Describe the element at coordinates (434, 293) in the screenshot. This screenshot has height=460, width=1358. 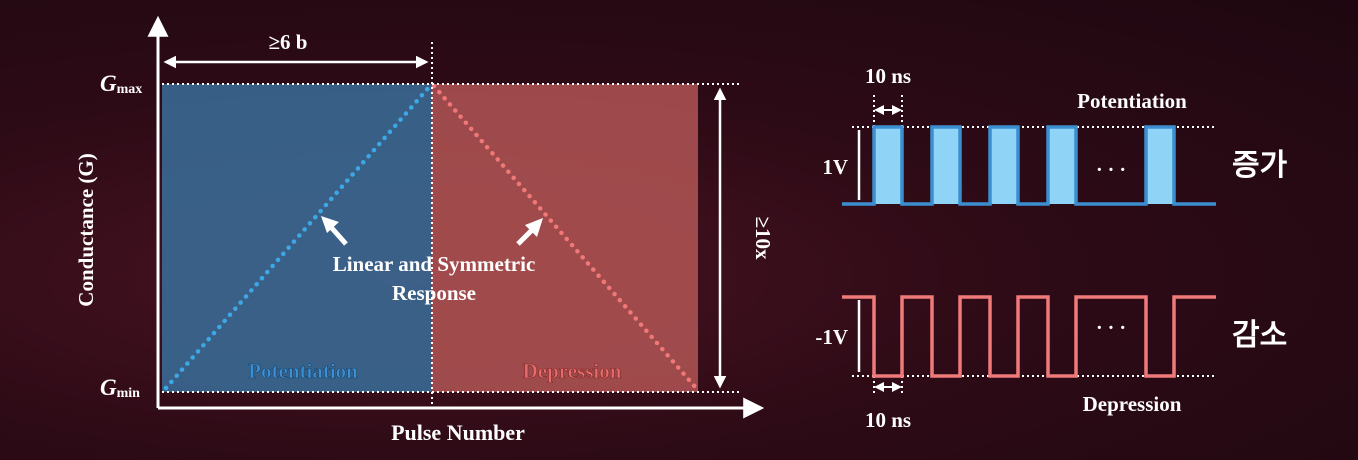
I see `annotation-line-2: Response` at that location.